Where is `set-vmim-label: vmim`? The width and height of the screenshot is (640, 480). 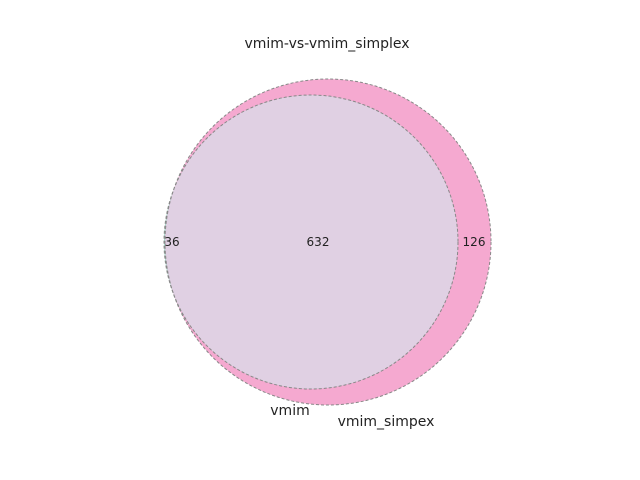 set-vmim-label: vmim is located at coordinates (289, 411).